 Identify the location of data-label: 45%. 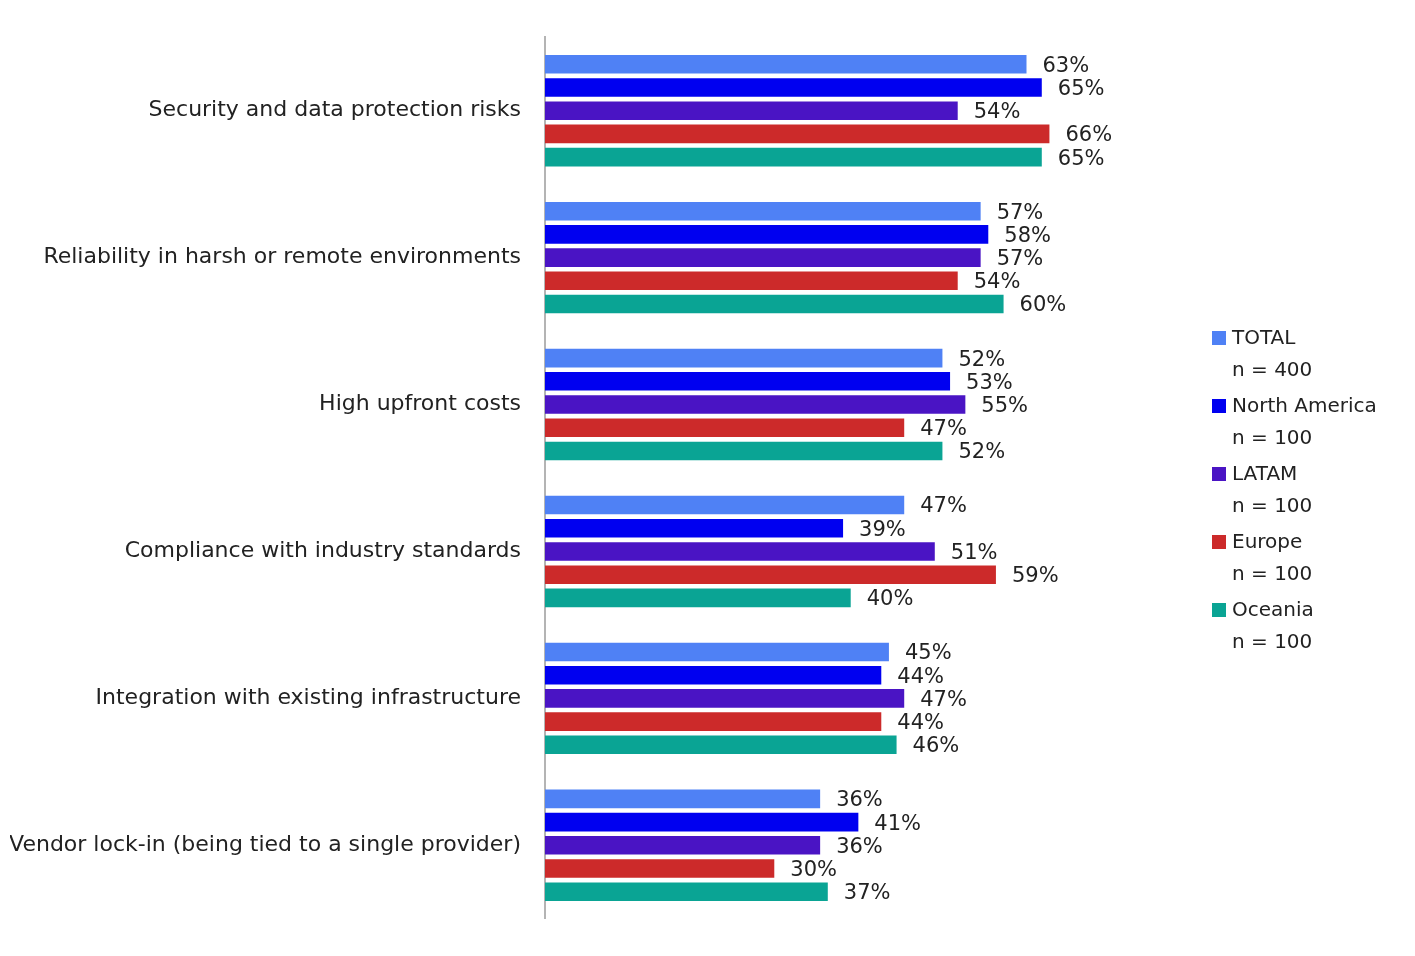
(928, 652).